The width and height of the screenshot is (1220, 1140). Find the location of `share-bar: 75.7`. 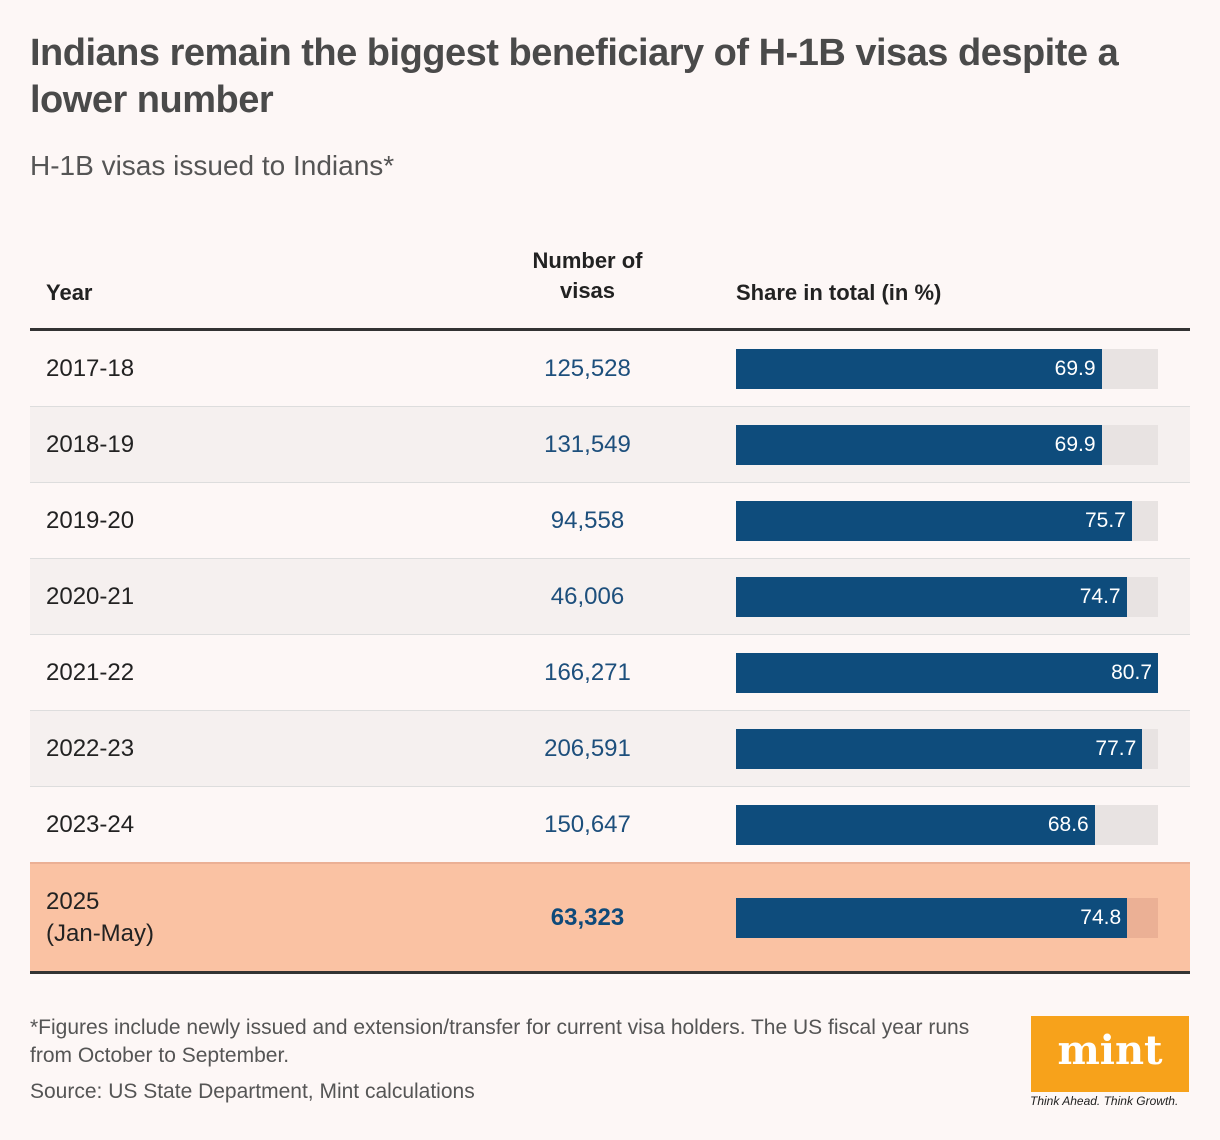

share-bar: 75.7 is located at coordinates (934, 520).